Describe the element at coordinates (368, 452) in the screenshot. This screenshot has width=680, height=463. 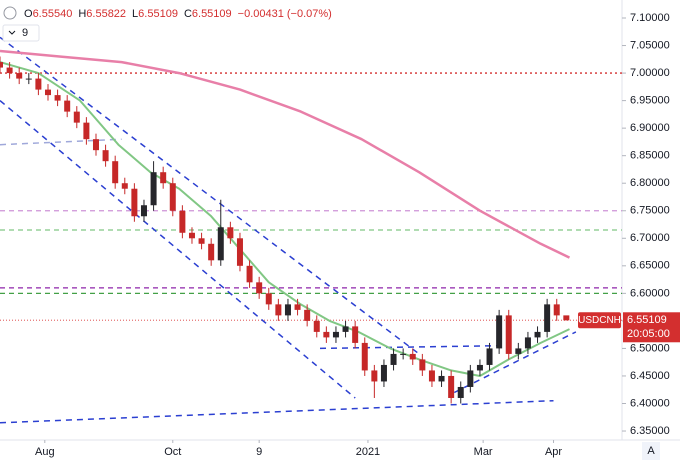
I see `x-tick-label: 2021` at that location.